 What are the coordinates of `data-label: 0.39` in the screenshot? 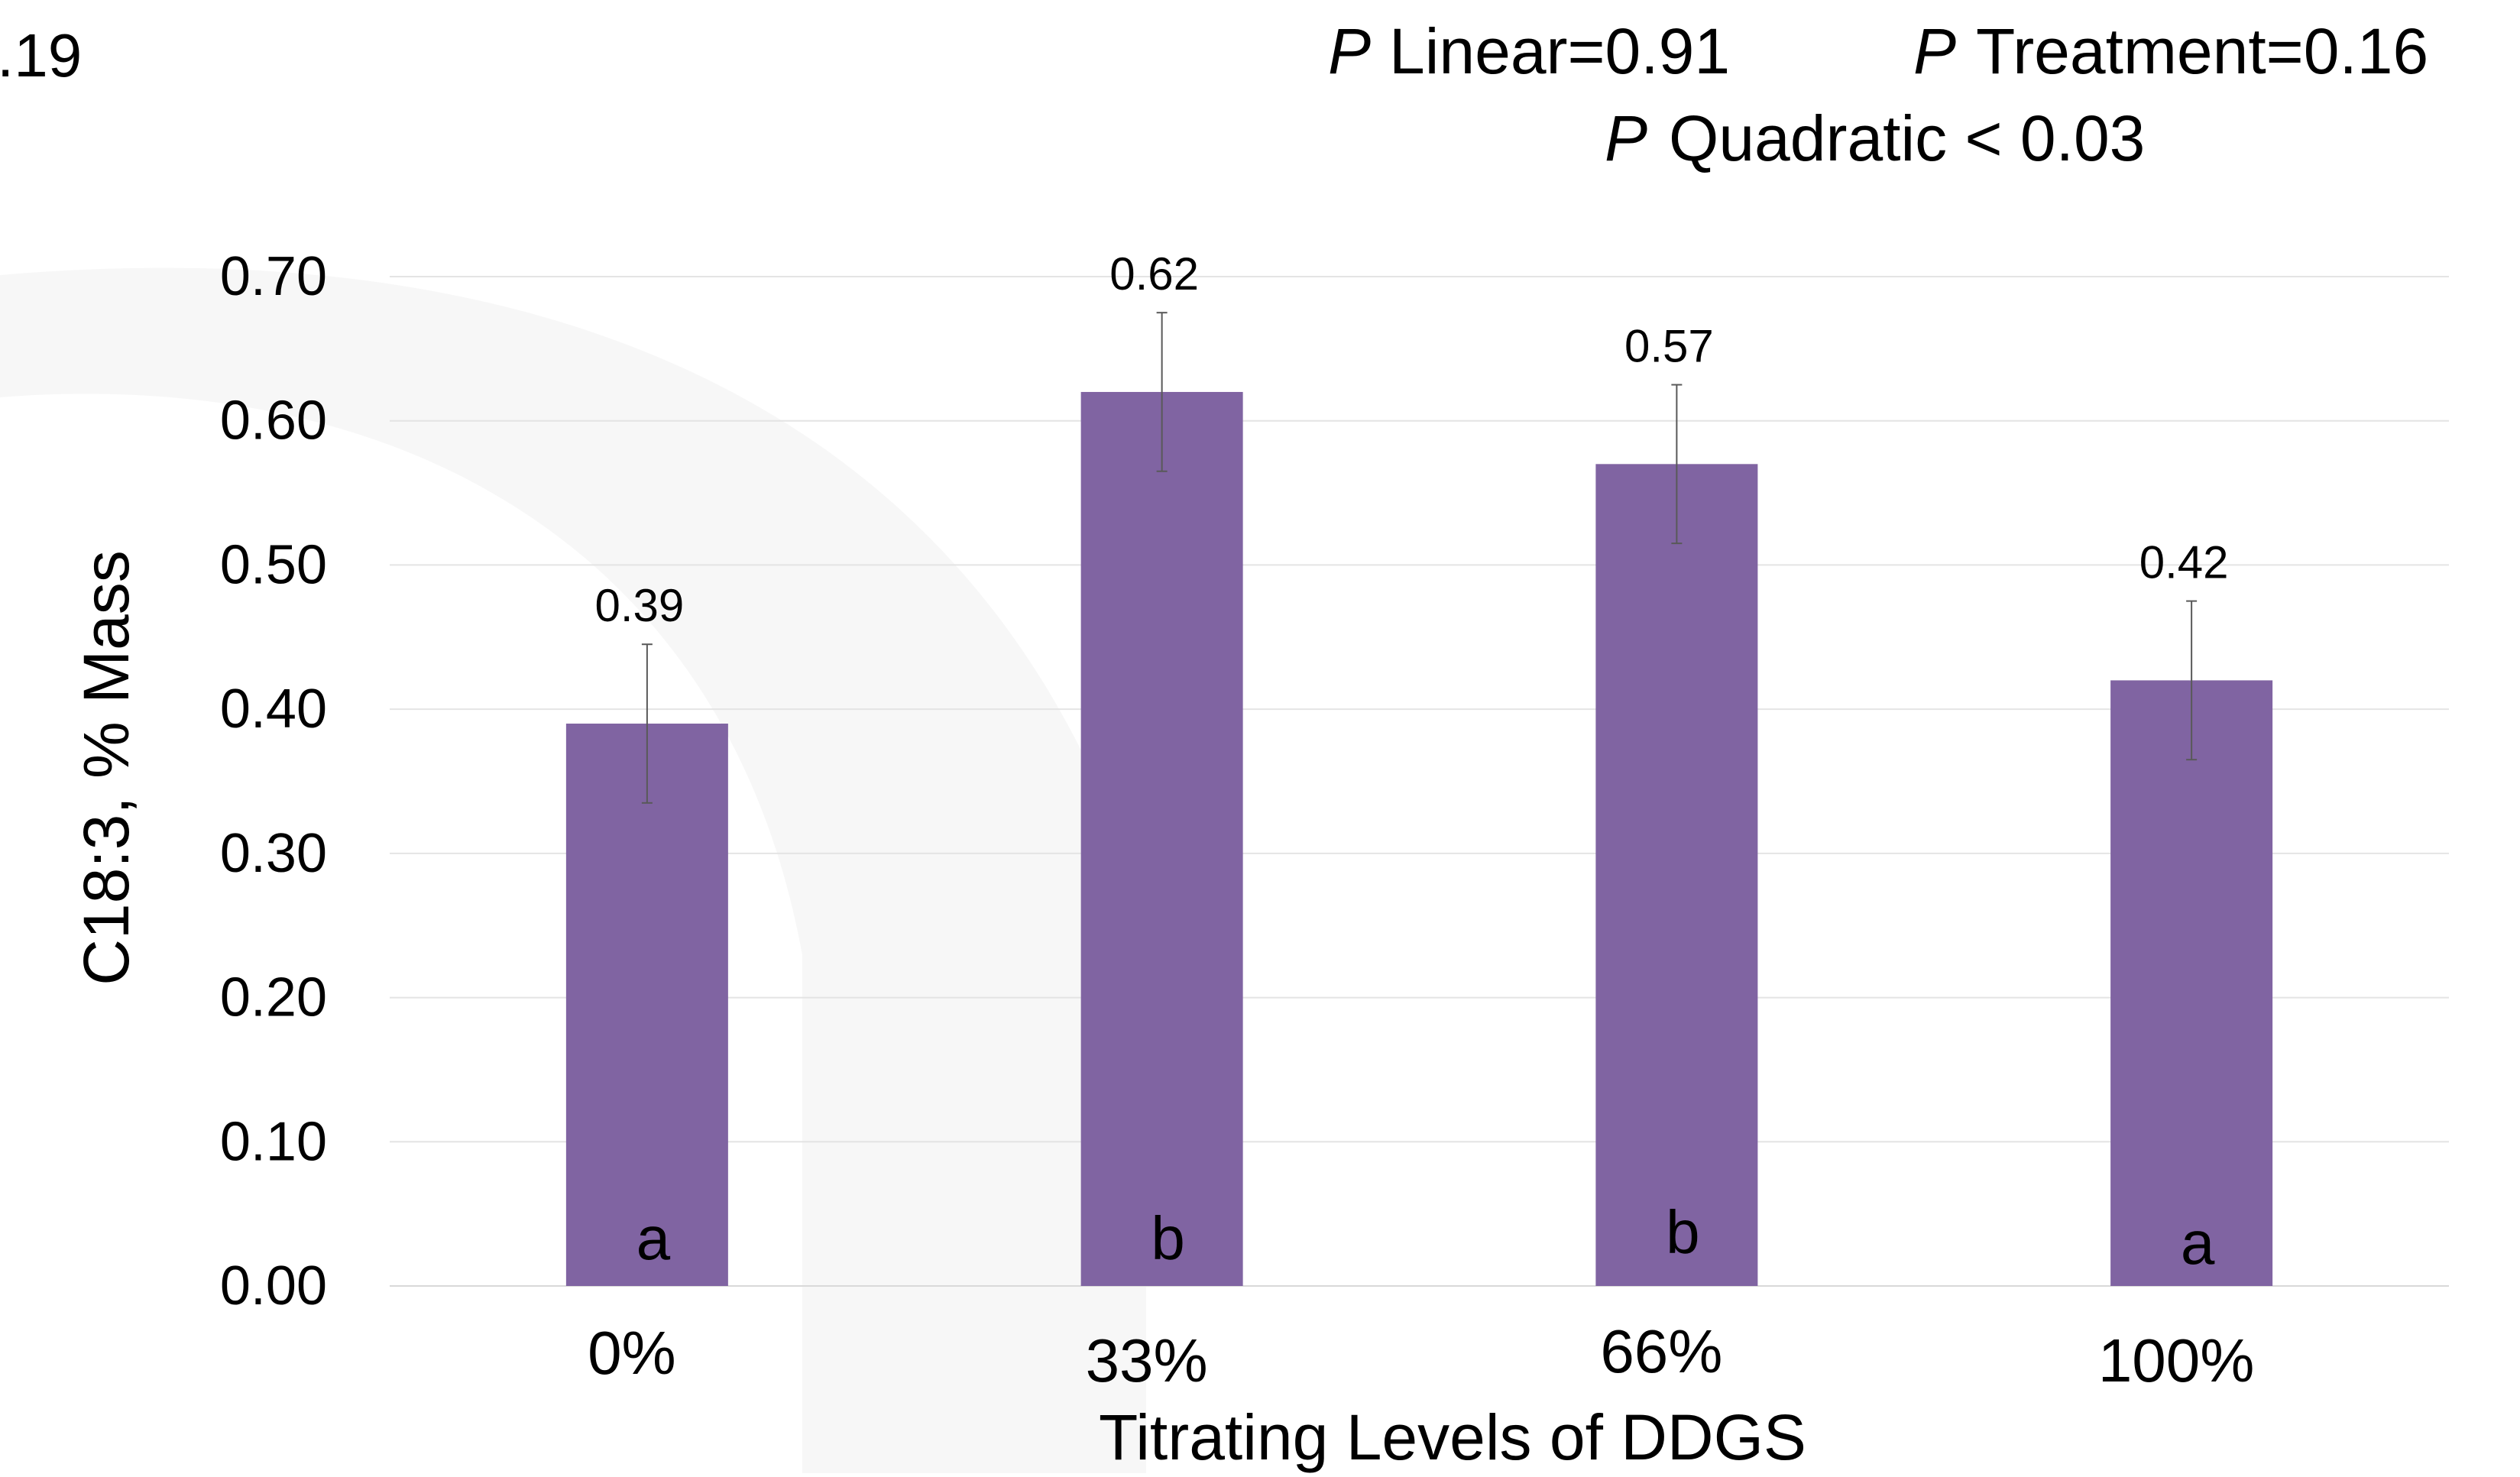 It's located at (639, 605).